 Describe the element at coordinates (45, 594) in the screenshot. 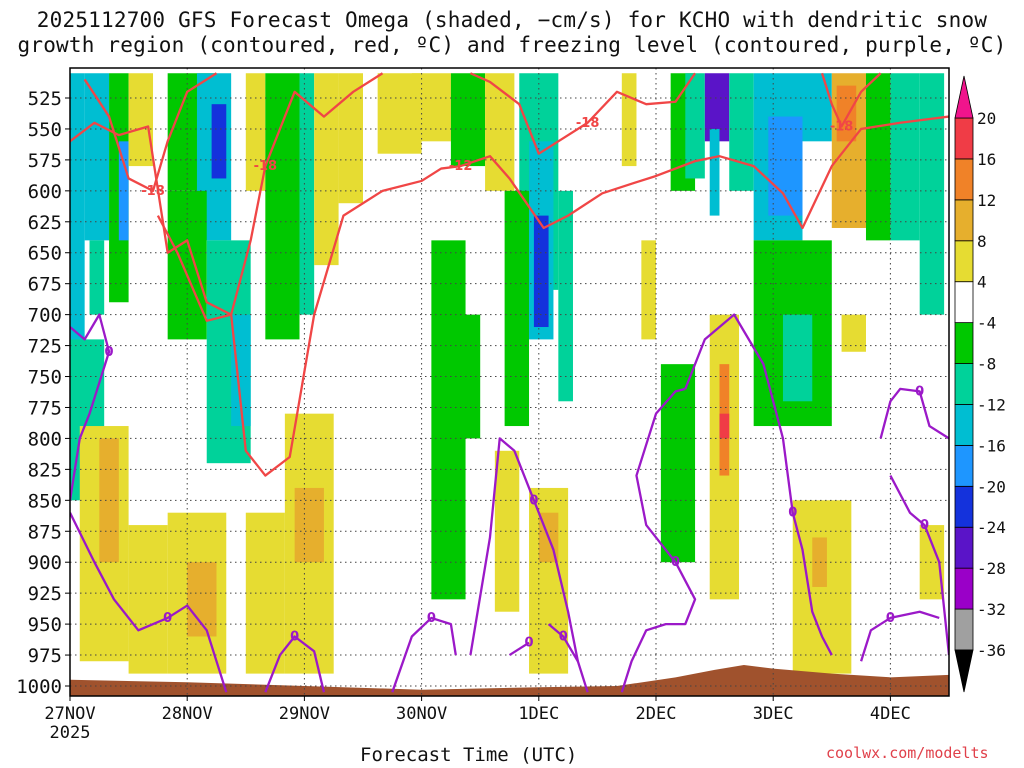

I see `y-tick-label: 925` at that location.